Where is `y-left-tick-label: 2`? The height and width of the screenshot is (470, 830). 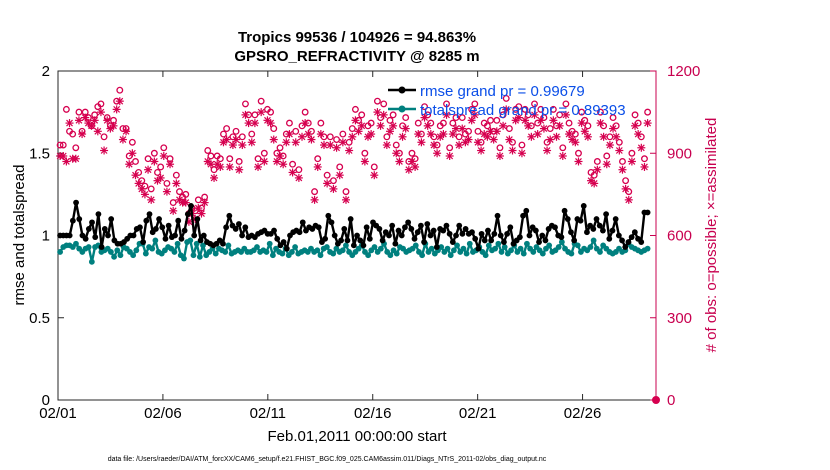
y-left-tick-label: 2 is located at coordinates (46, 71).